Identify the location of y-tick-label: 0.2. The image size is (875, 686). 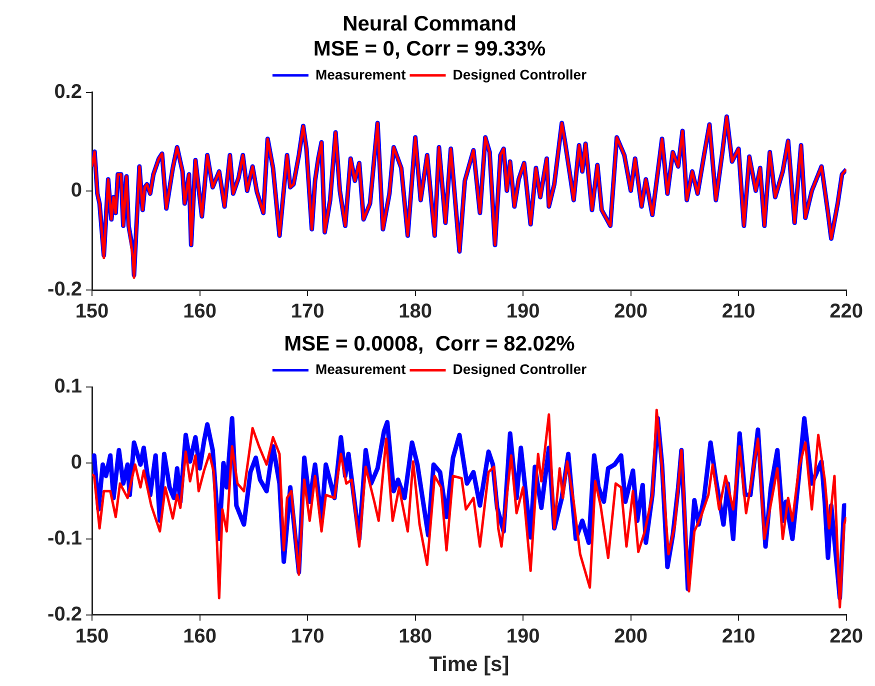
(68, 91).